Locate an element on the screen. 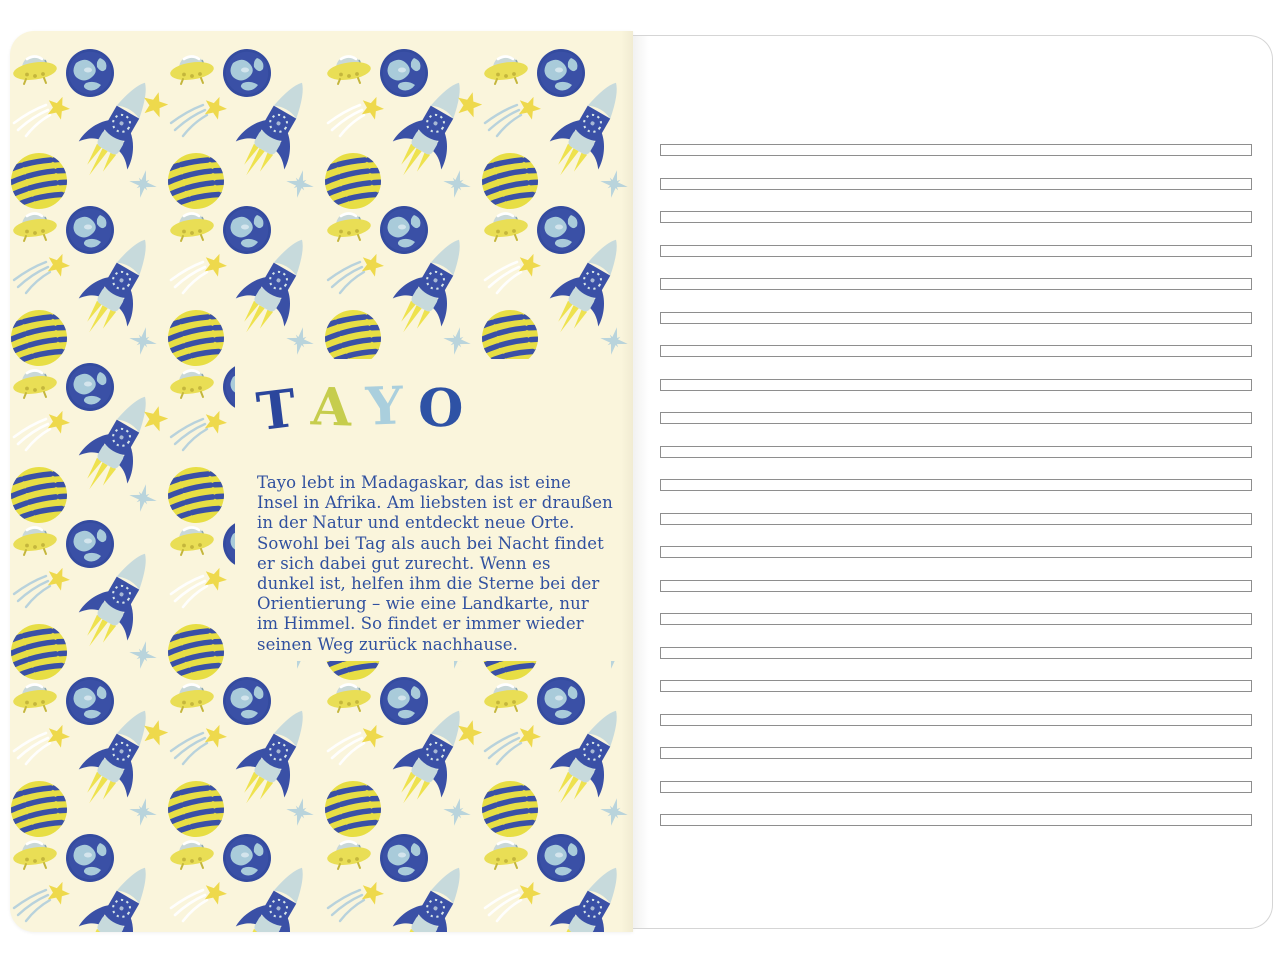 This screenshot has width=1280, height=960. title-letter: A is located at coordinates (331, 407).